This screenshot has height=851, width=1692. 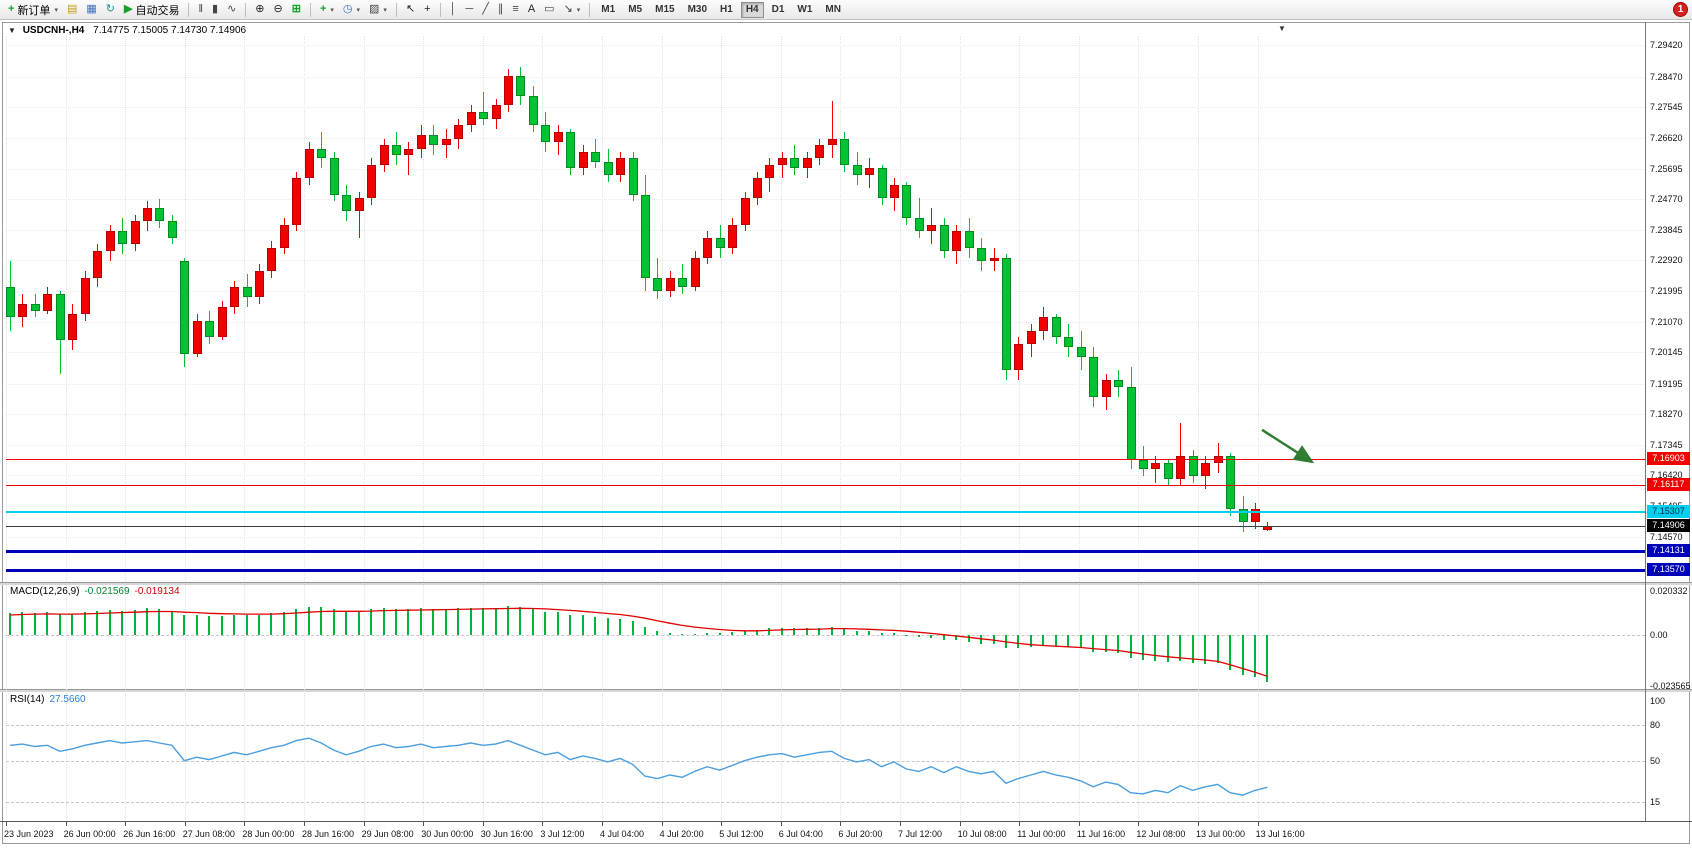 What do you see at coordinates (12, 30) in the screenshot?
I see `one-click-trading-toggle: ▼` at bounding box center [12, 30].